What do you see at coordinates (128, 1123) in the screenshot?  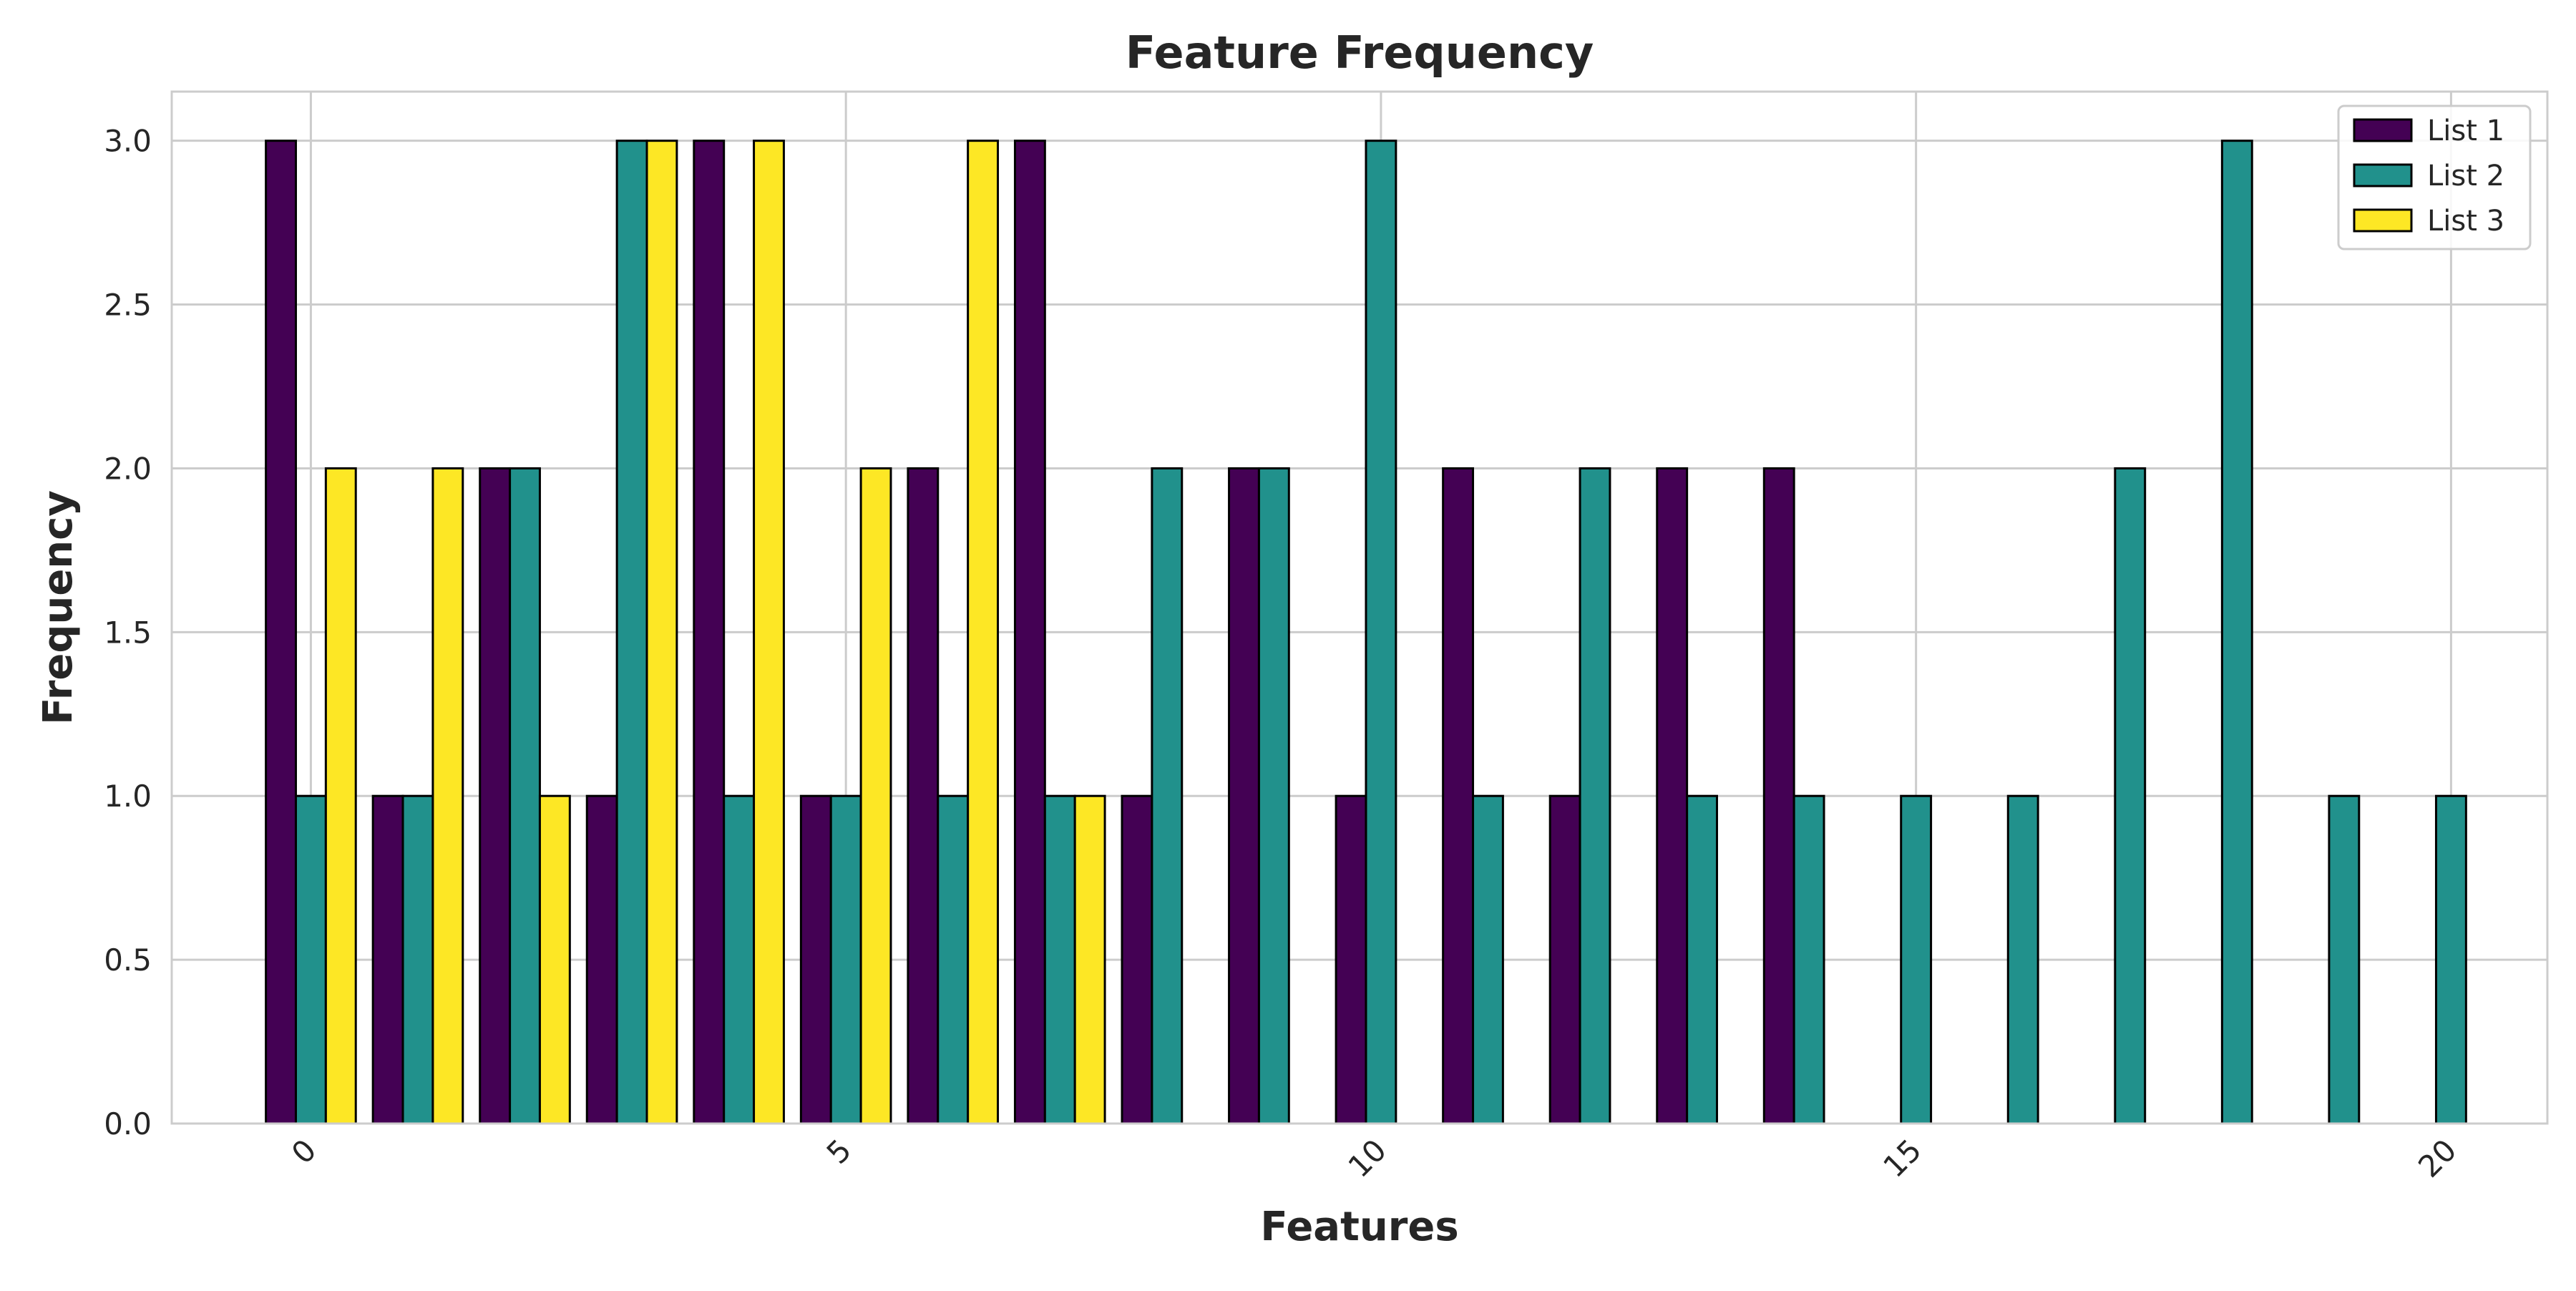 I see `y-tick-label: 0.0` at bounding box center [128, 1123].